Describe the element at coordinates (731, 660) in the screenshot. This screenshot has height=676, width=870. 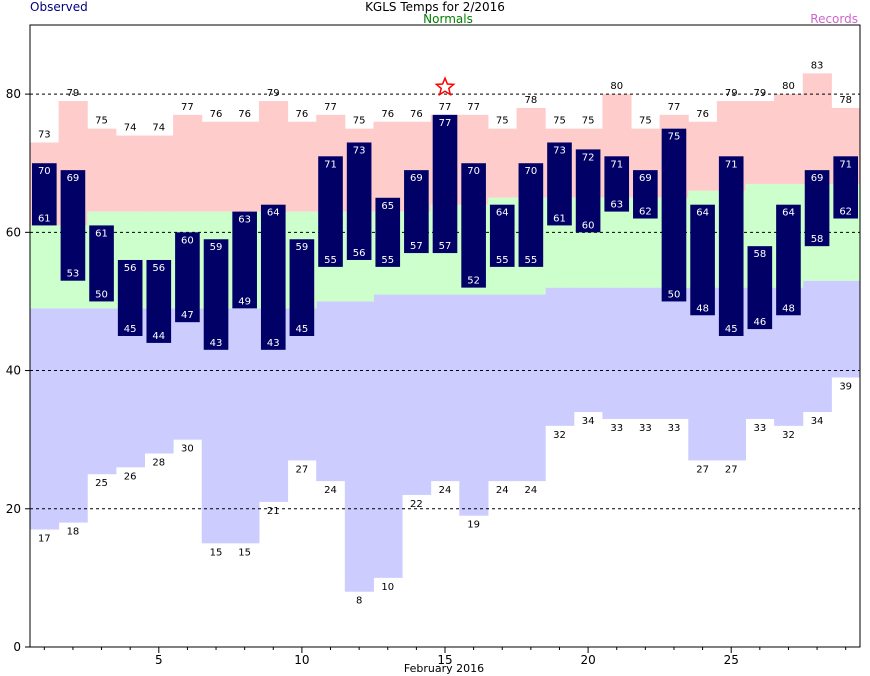
I see `x-tick-label: 25` at that location.